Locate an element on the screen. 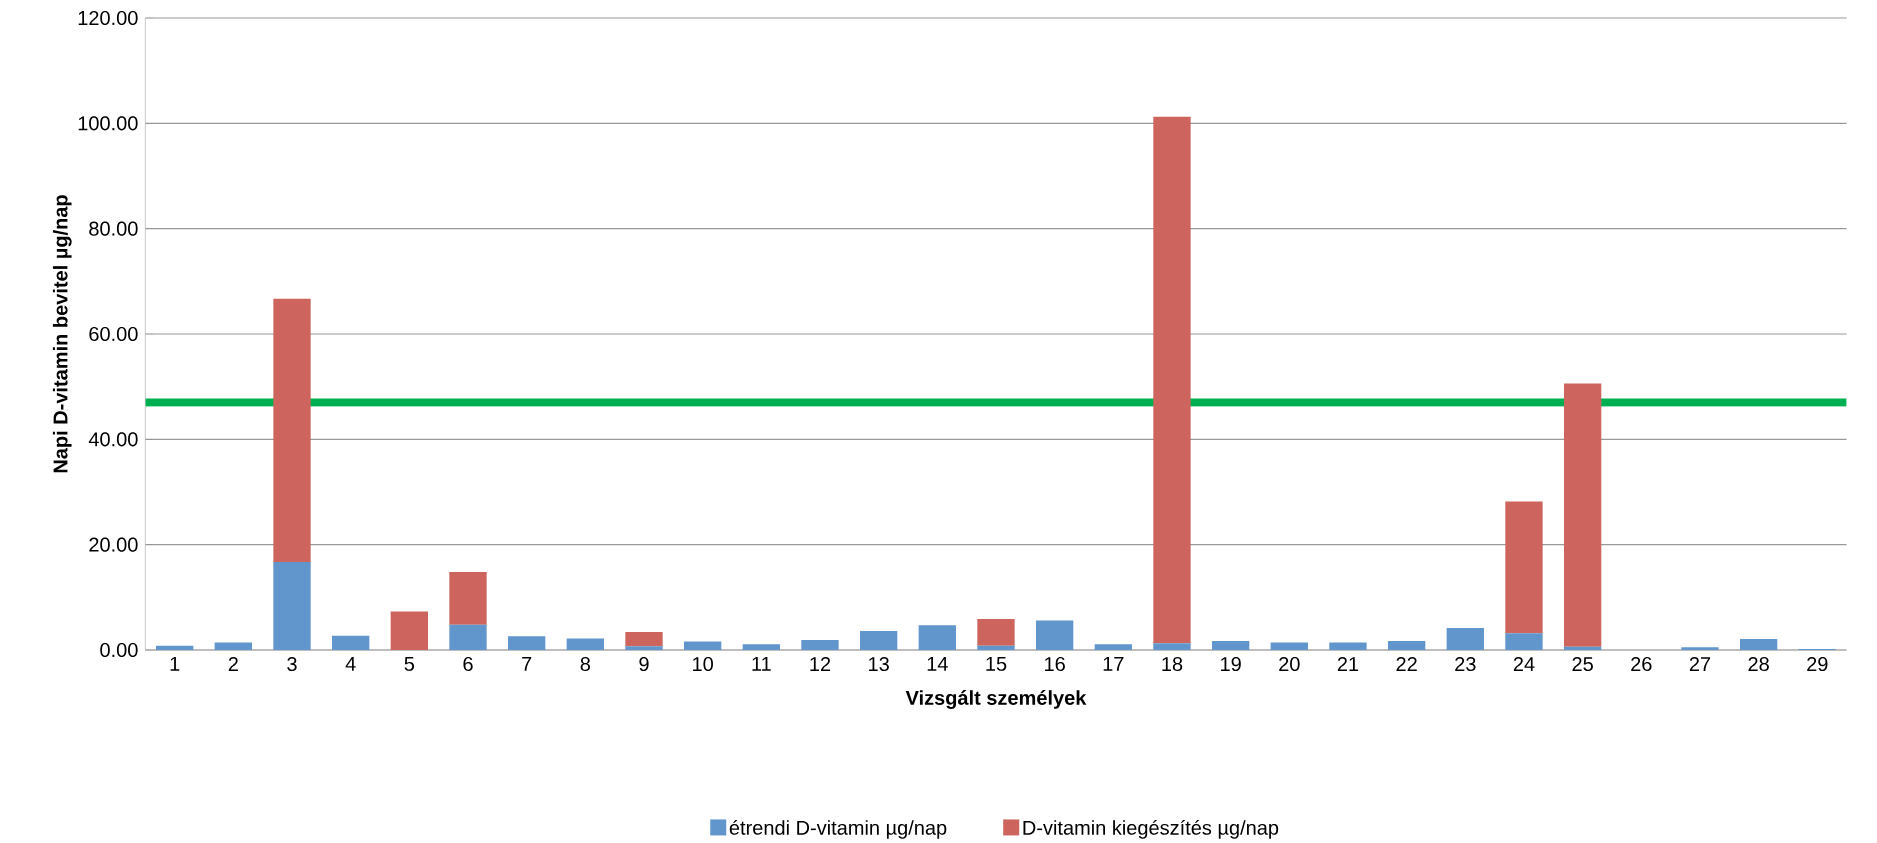 The height and width of the screenshot is (843, 1877). legend-label: D-vitamin kiegészítés µg/nap is located at coordinates (1151, 829).